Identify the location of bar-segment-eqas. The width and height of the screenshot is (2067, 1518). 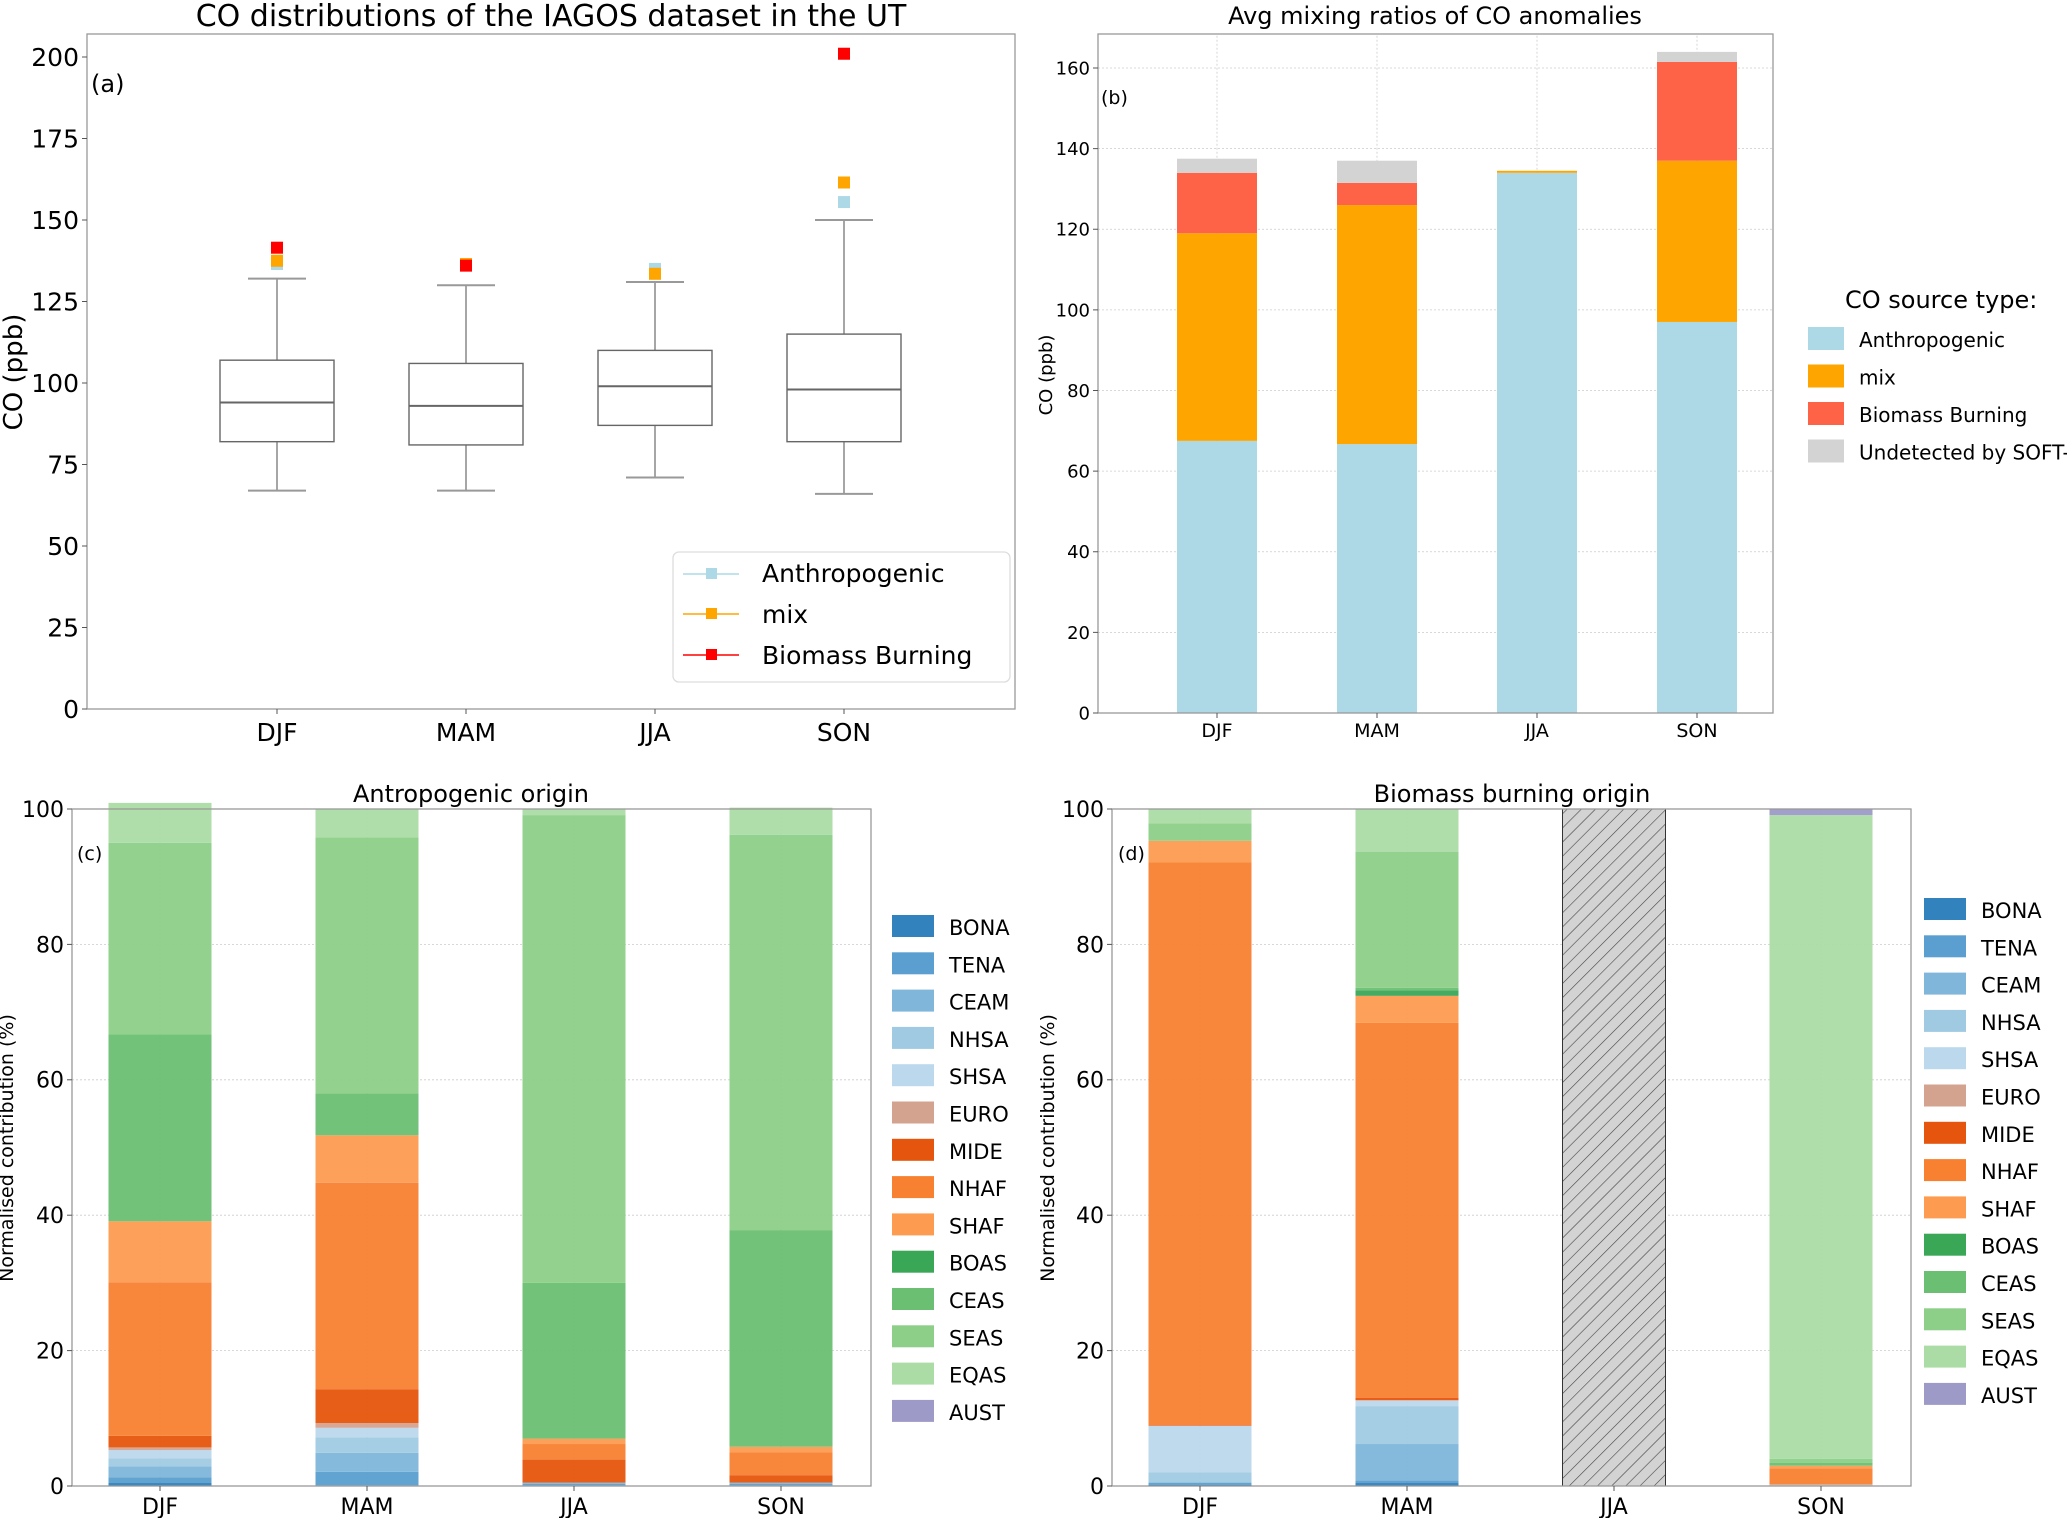
(1200, 816).